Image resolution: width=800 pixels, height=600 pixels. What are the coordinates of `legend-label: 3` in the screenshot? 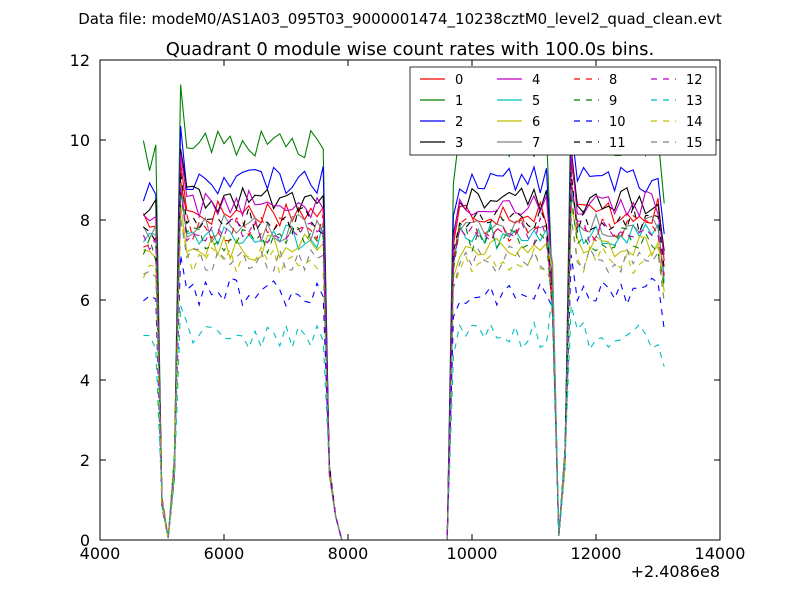 It's located at (459, 143).